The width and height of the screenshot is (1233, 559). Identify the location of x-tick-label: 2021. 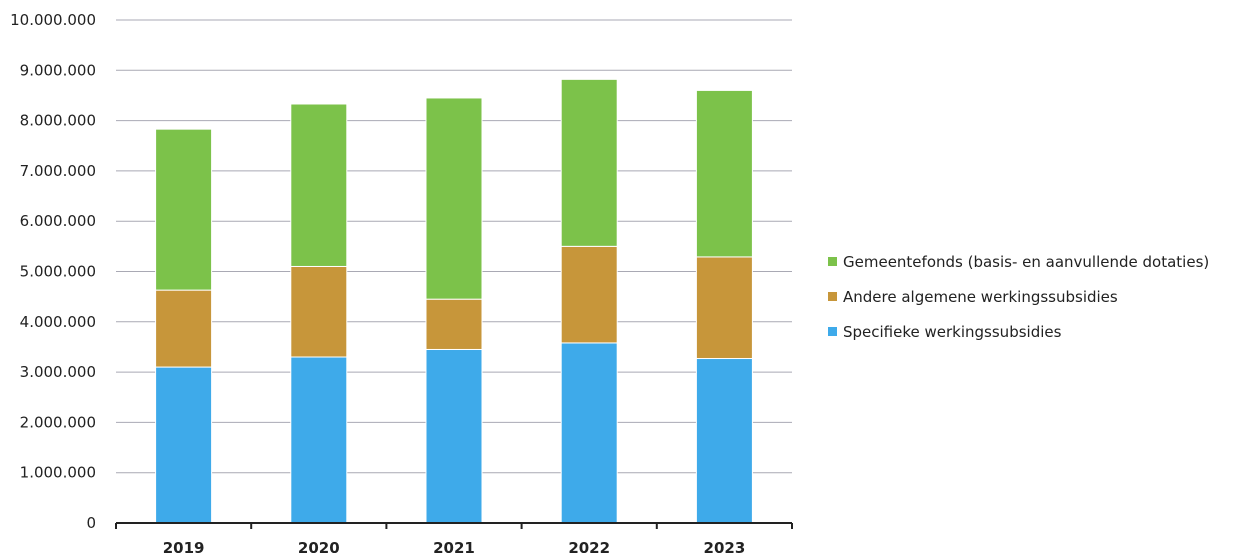
(454, 548).